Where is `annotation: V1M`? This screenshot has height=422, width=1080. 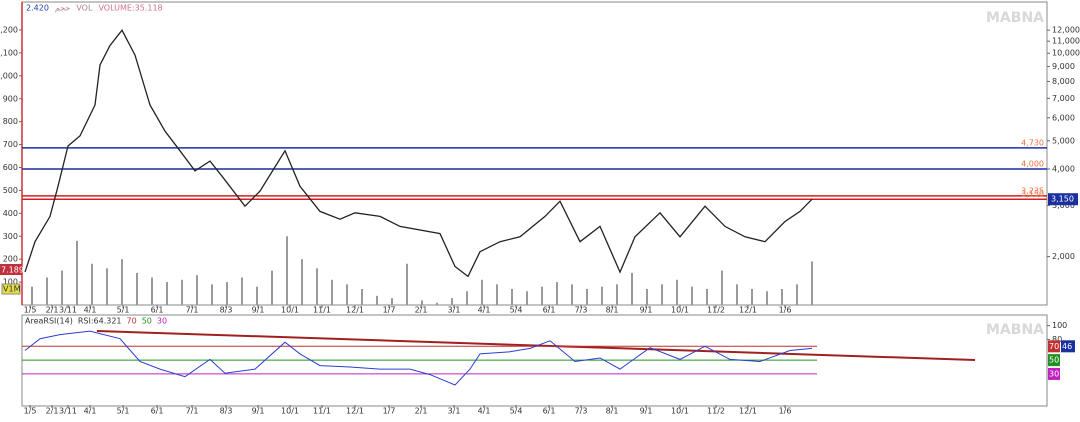 annotation: V1M is located at coordinates (12, 289).